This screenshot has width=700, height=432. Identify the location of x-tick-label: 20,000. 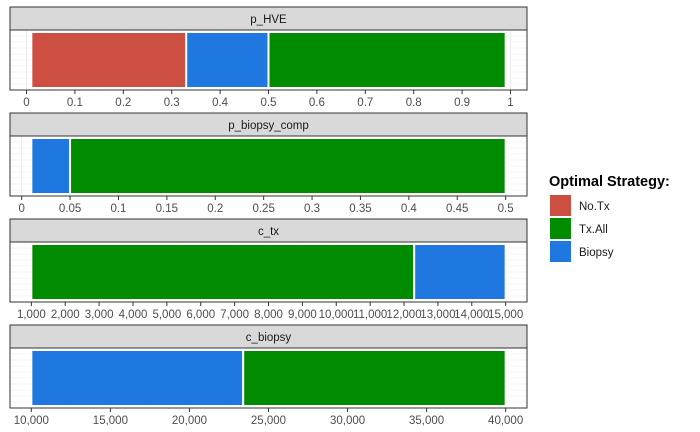
(189, 421).